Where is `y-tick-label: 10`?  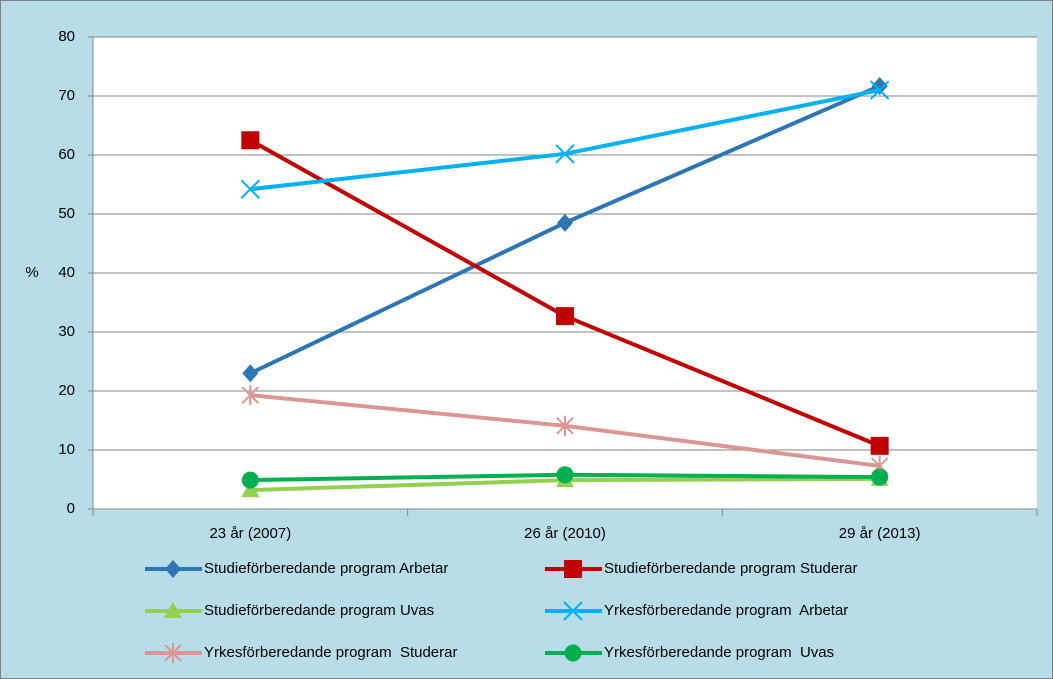
y-tick-label: 10 is located at coordinates (66, 449).